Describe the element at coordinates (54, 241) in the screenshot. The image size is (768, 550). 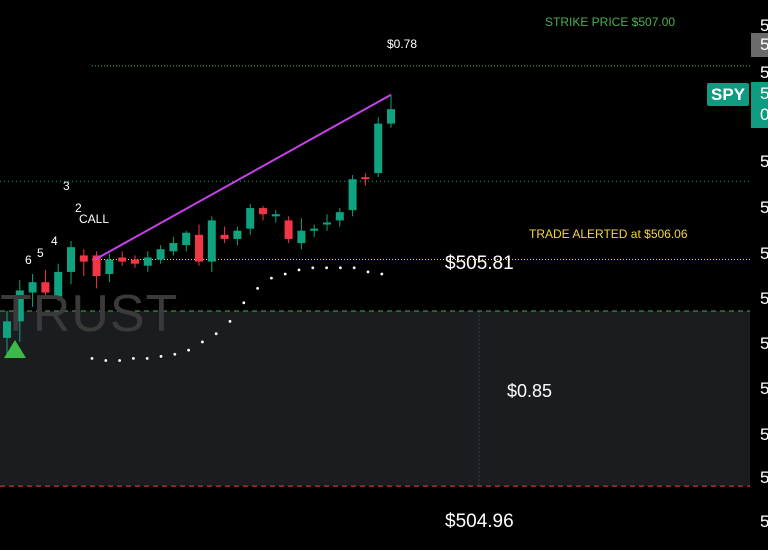
I see `wave-count-4: 4` at that location.